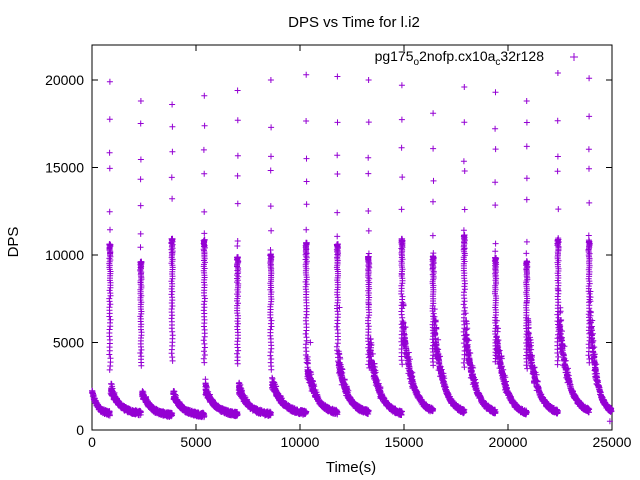  What do you see at coordinates (68, 343) in the screenshot?
I see `y-tick-label: 5000` at bounding box center [68, 343].